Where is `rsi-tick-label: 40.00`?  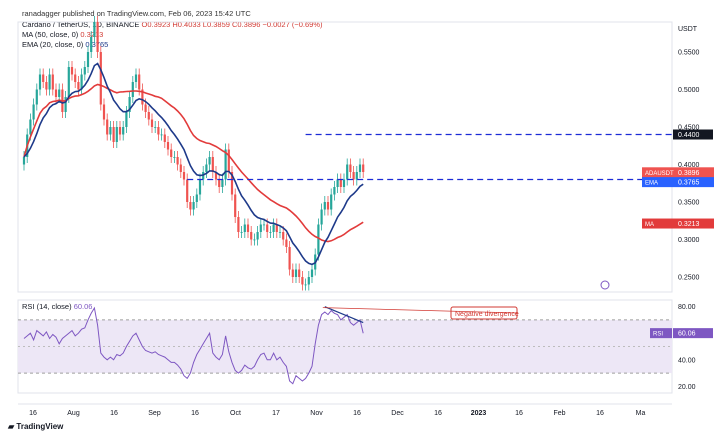 rsi-tick-label: 40.00 is located at coordinates (687, 360).